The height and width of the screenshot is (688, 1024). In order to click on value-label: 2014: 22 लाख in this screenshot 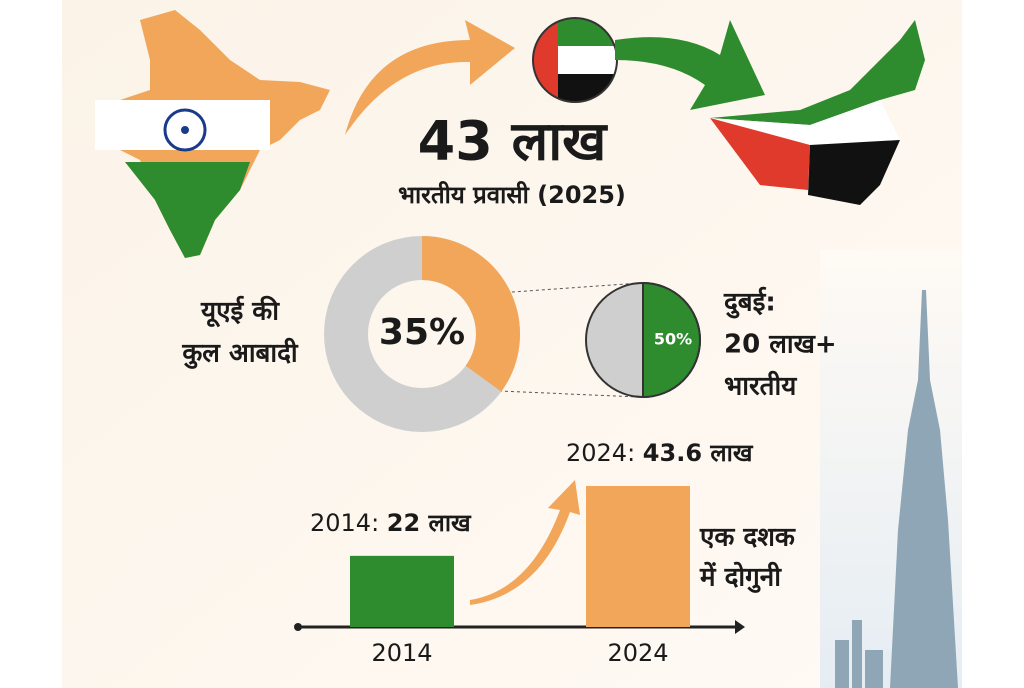, I will do `click(391, 523)`.